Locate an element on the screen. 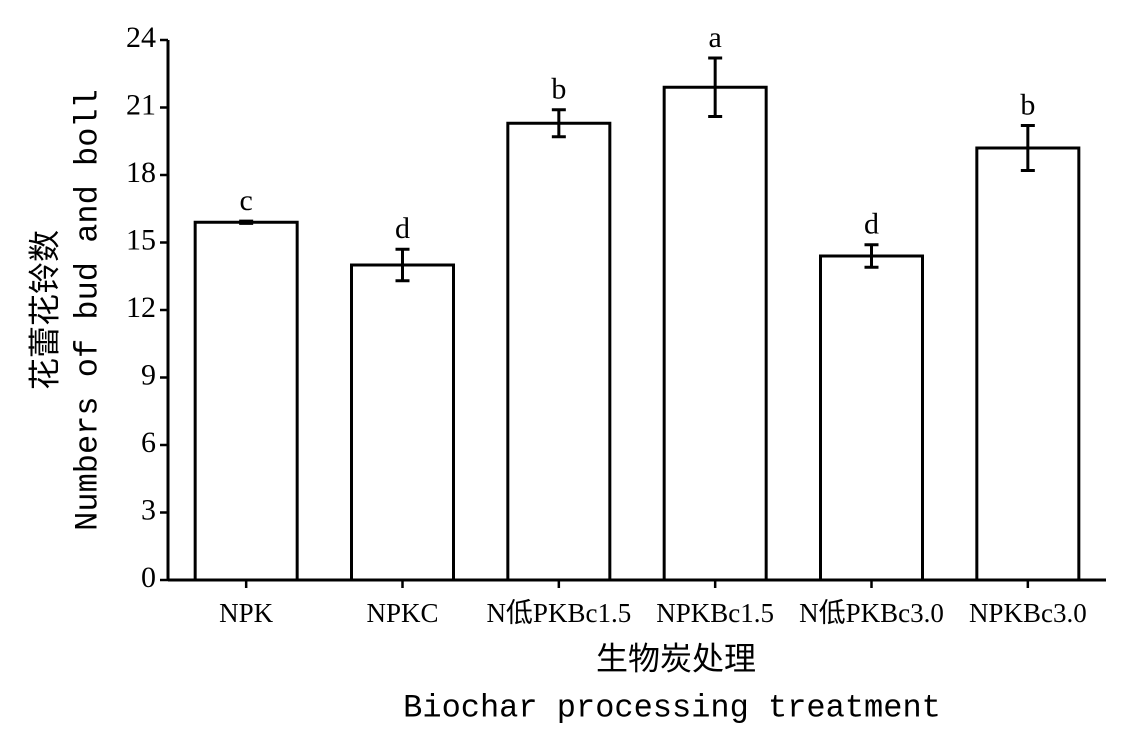 The image size is (1139, 738). y-tick-label: 0 is located at coordinates (148, 577).